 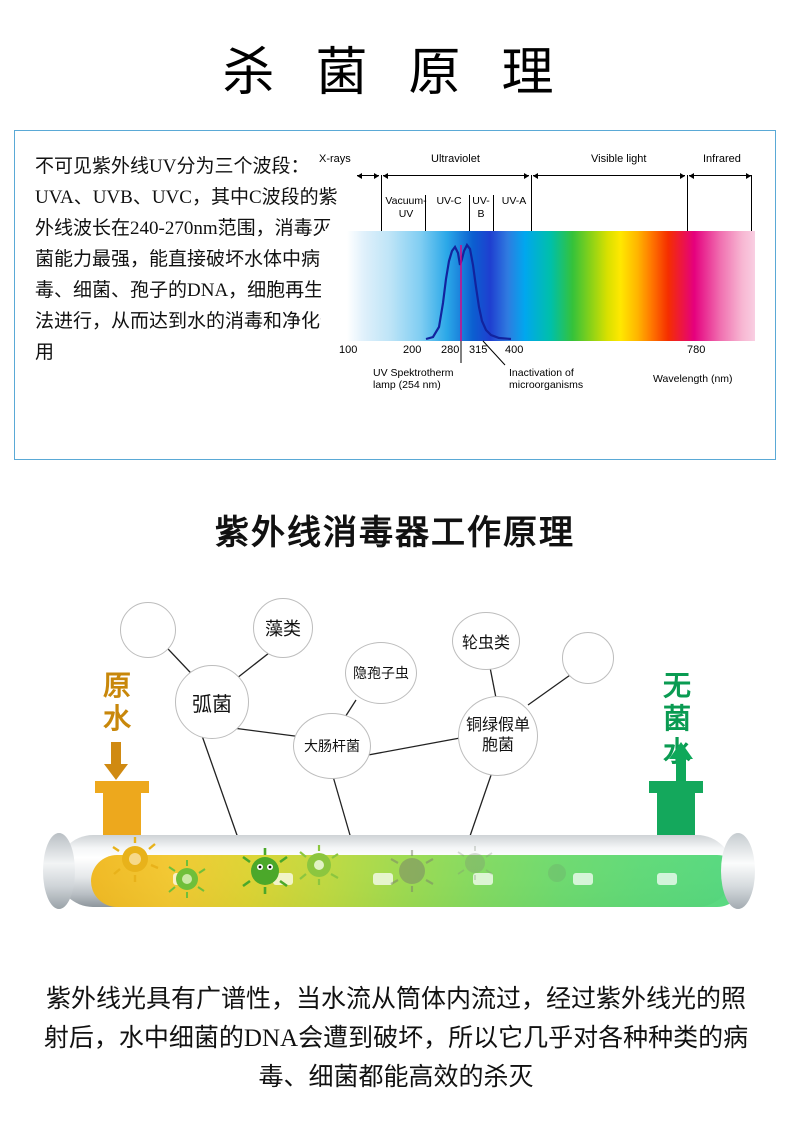 I want to click on band-label-infrared: Infrared, so click(x=722, y=159).